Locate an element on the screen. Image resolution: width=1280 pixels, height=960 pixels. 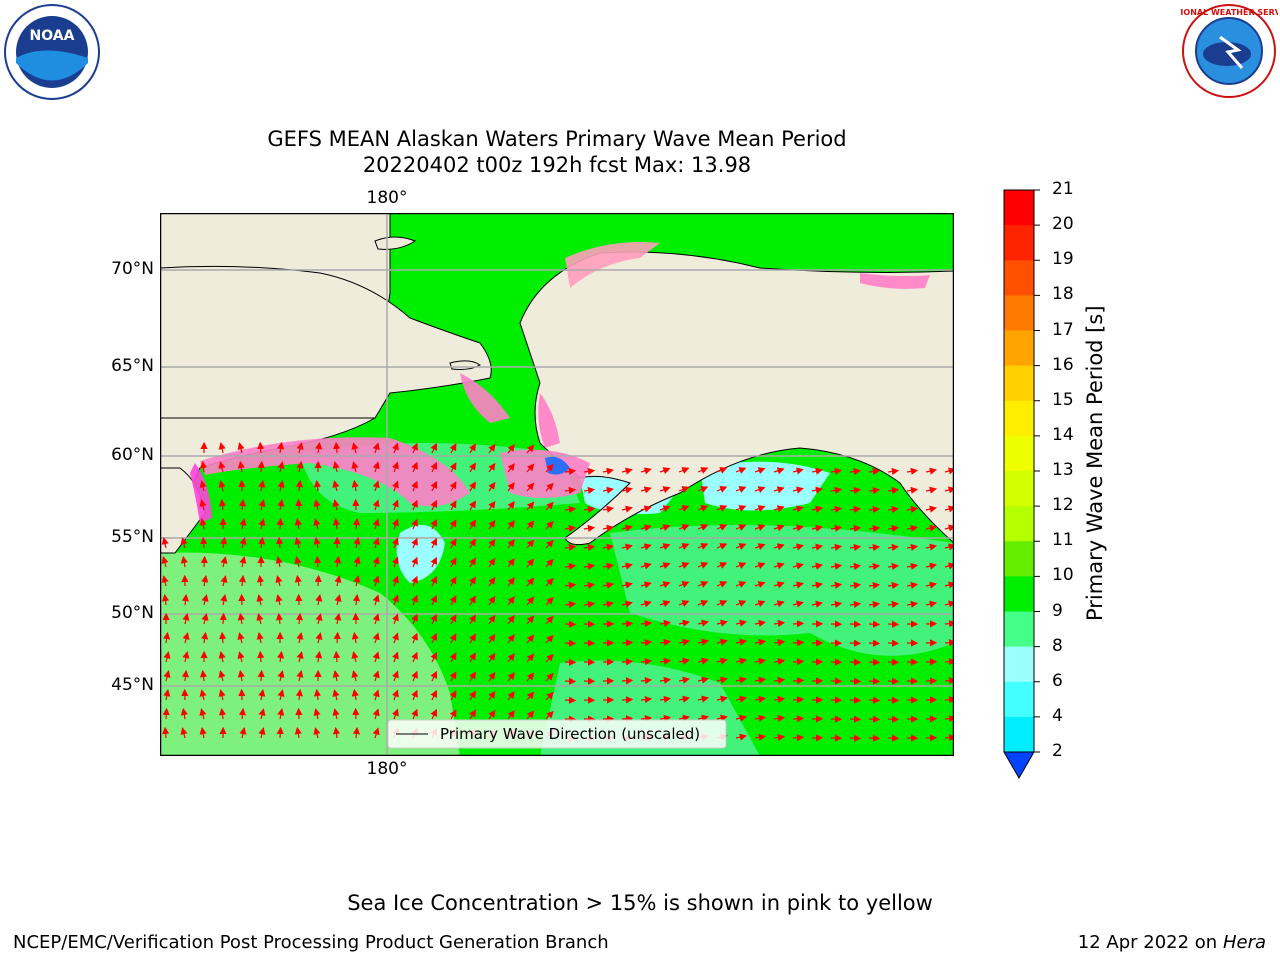
ocean-light-green-sw is located at coordinates (310, 654).